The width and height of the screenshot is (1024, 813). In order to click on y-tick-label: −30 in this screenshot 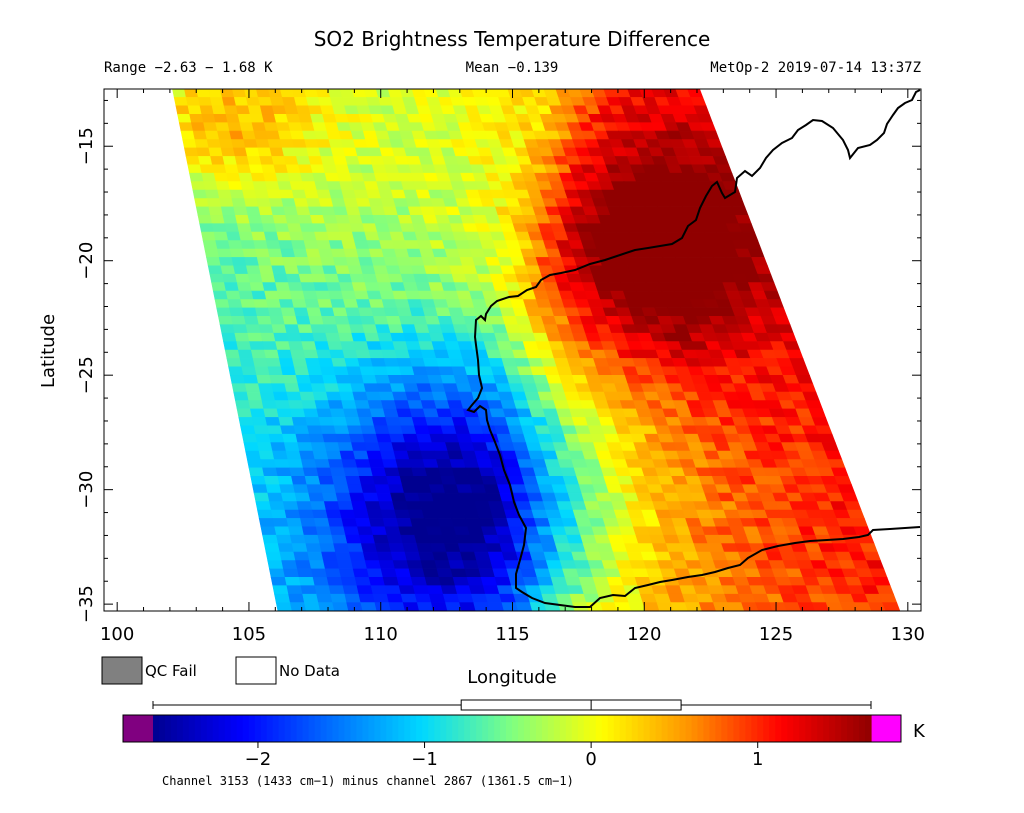, I will do `click(86, 490)`.